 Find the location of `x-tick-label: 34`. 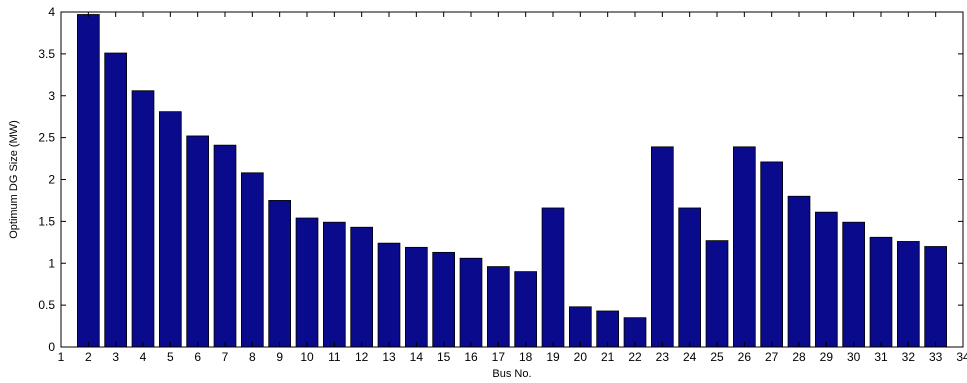

x-tick-label: 34 is located at coordinates (961, 357).